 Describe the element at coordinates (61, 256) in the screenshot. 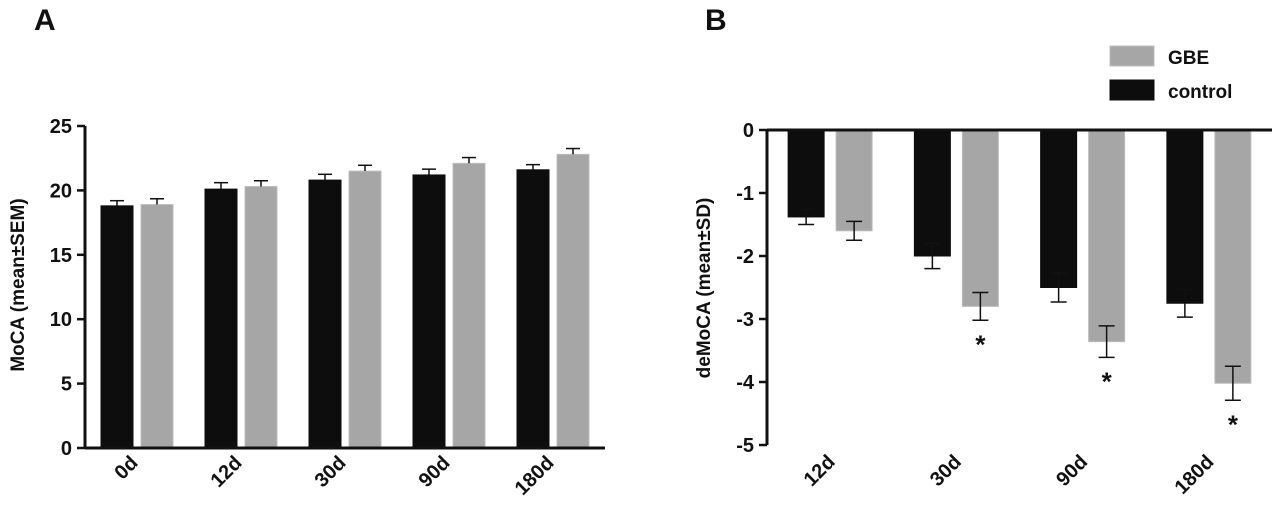

I see `y-tick-label: 15` at that location.